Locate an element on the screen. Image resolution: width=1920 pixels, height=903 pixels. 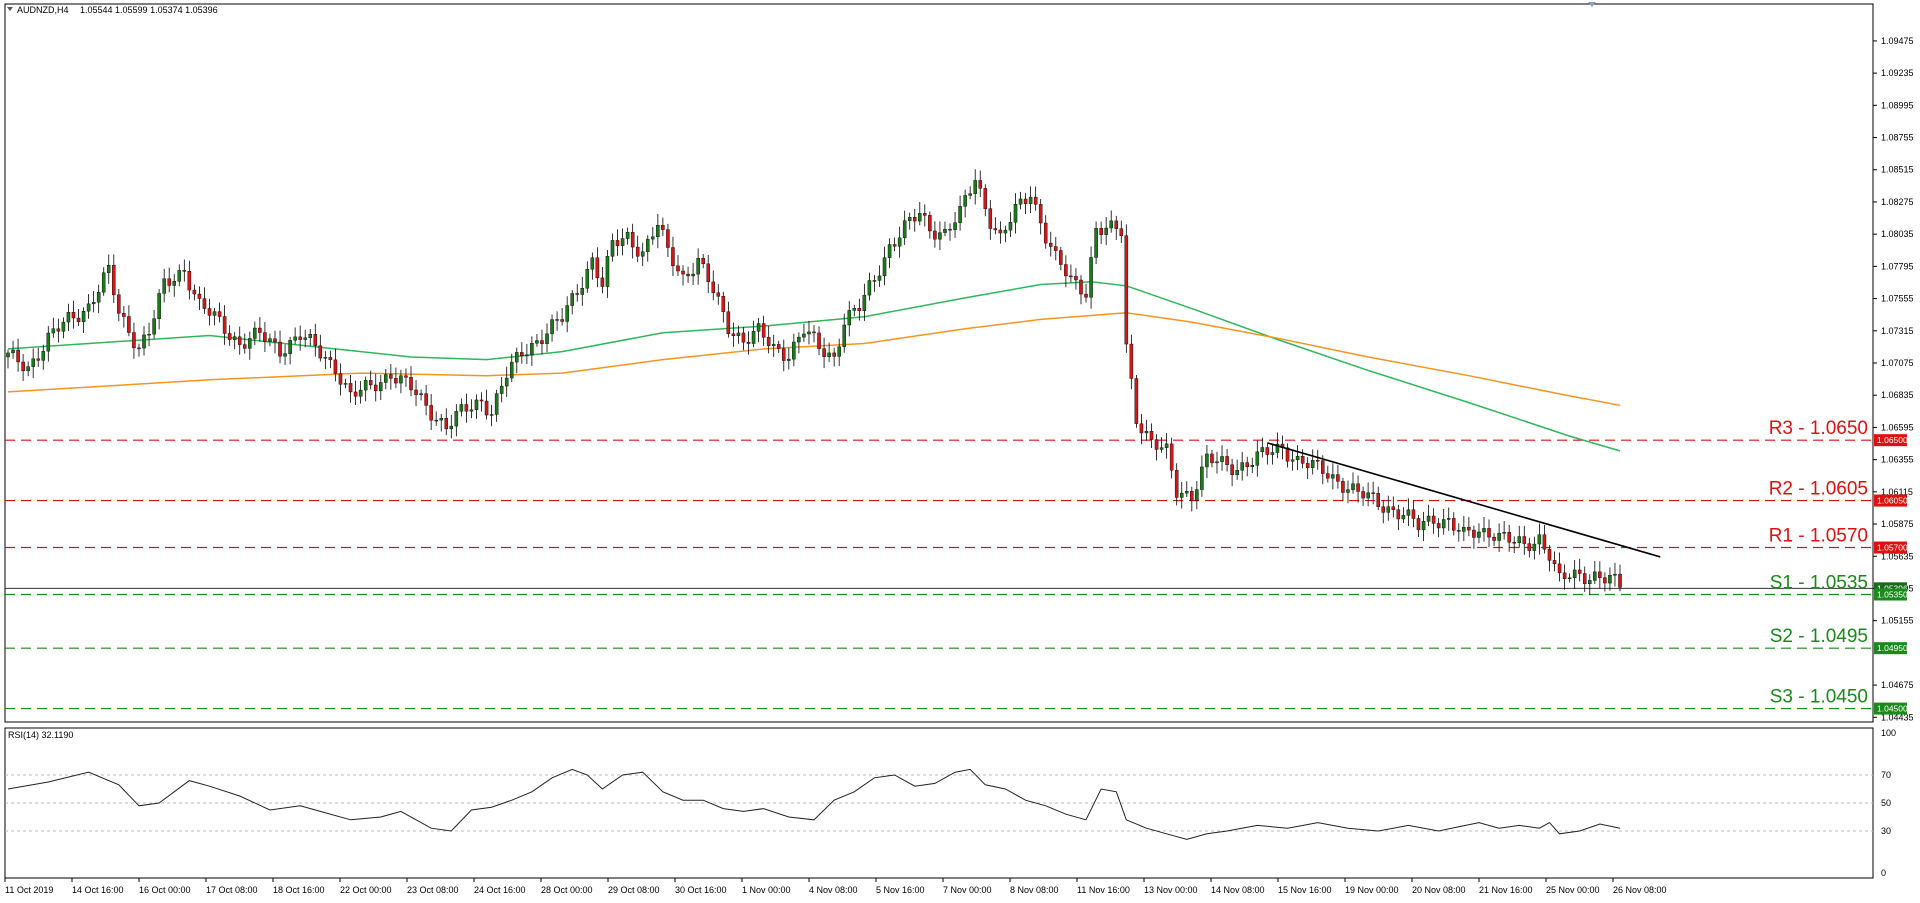
price-tag-label: 1.04500 is located at coordinates (1892, 709).